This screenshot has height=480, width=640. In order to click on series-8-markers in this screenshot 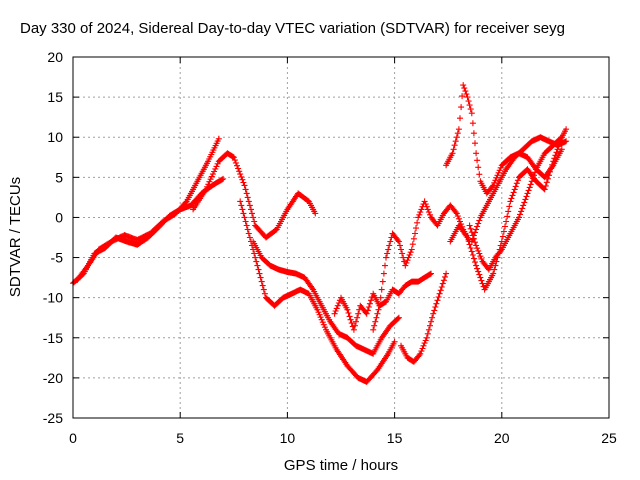, I will do `click(424, 317)`.